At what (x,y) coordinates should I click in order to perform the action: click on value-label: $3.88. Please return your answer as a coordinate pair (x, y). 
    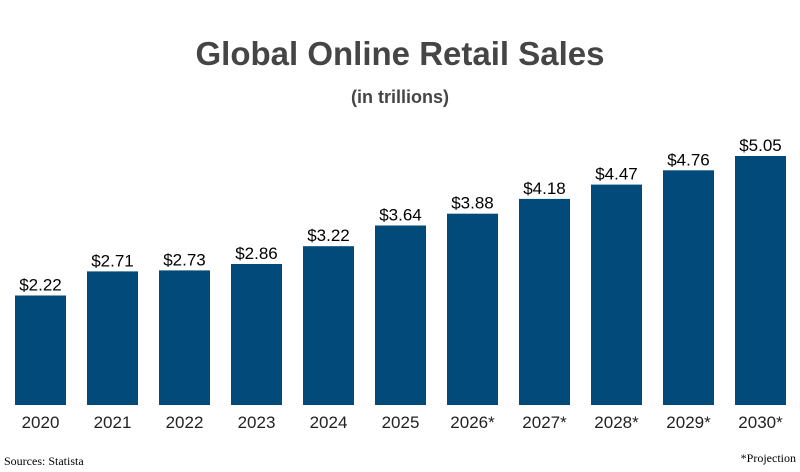
    Looking at the image, I should click on (472, 203).